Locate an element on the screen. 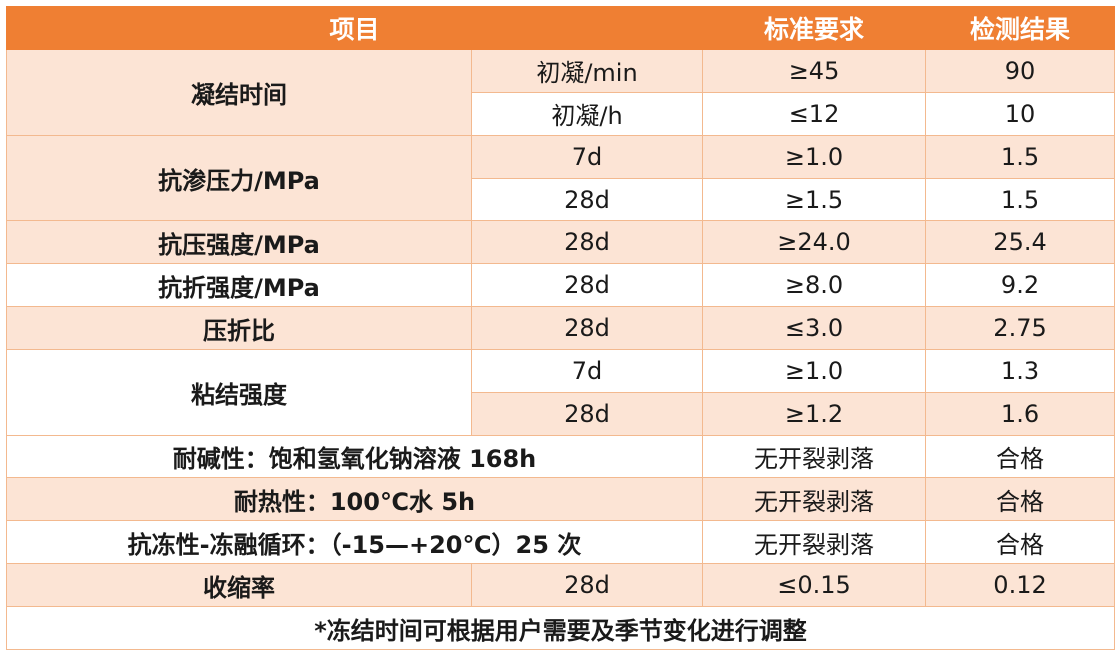  cell-result: 2.75 is located at coordinates (1020, 328).